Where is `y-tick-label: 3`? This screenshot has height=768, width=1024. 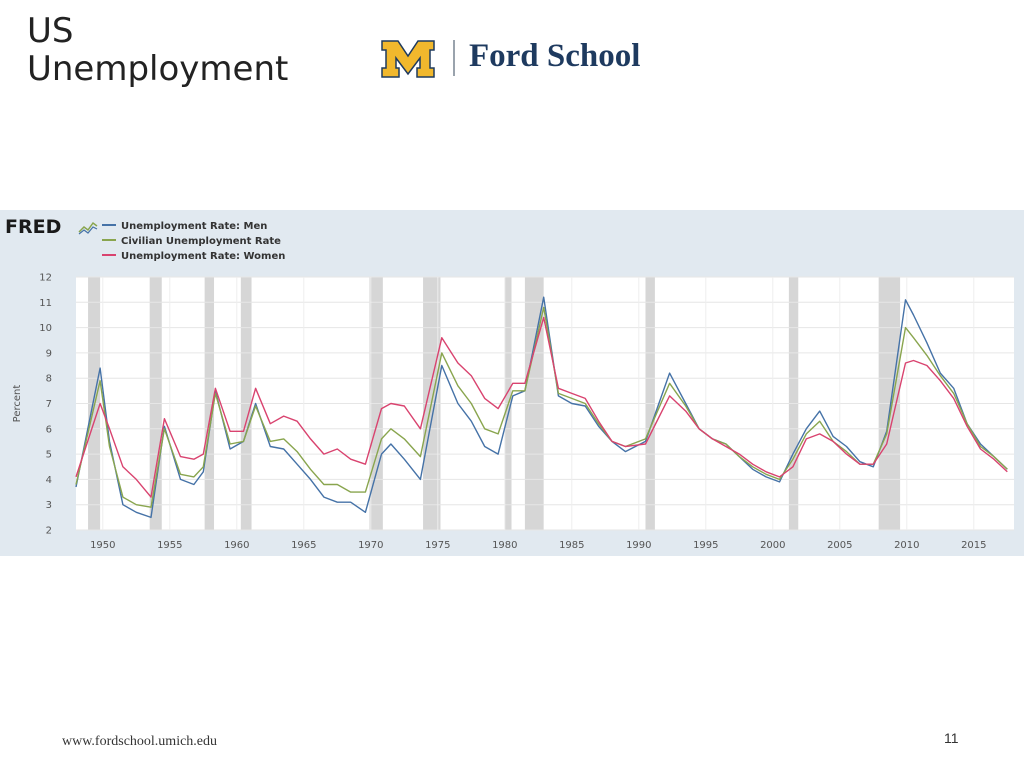 y-tick-label: 3 is located at coordinates (49, 505).